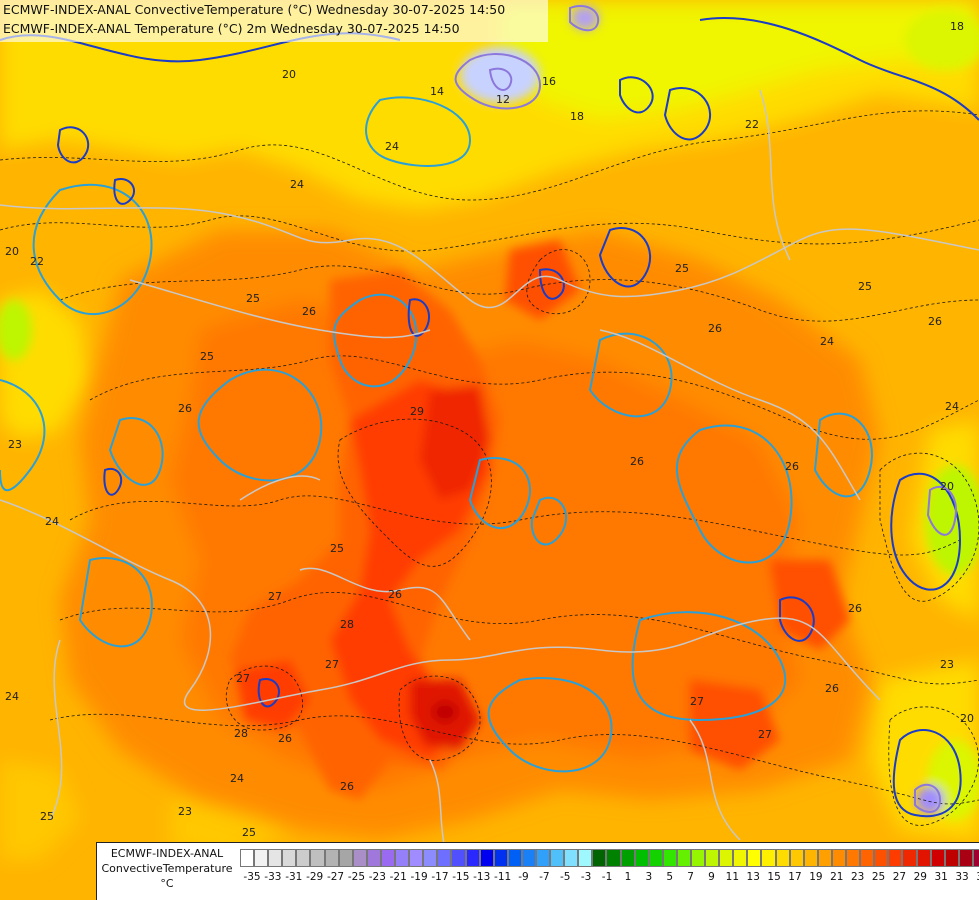 The width and height of the screenshot is (979, 900). What do you see at coordinates (167, 883) in the screenshot?
I see `legend-unit: °C` at bounding box center [167, 883].